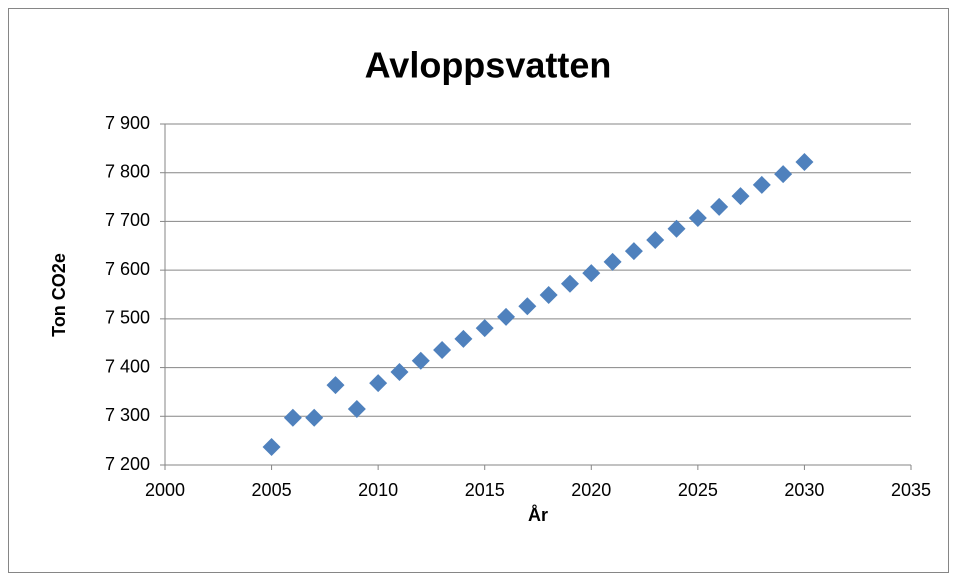  What do you see at coordinates (272, 490) in the screenshot?
I see `x-tick-label: 2005` at bounding box center [272, 490].